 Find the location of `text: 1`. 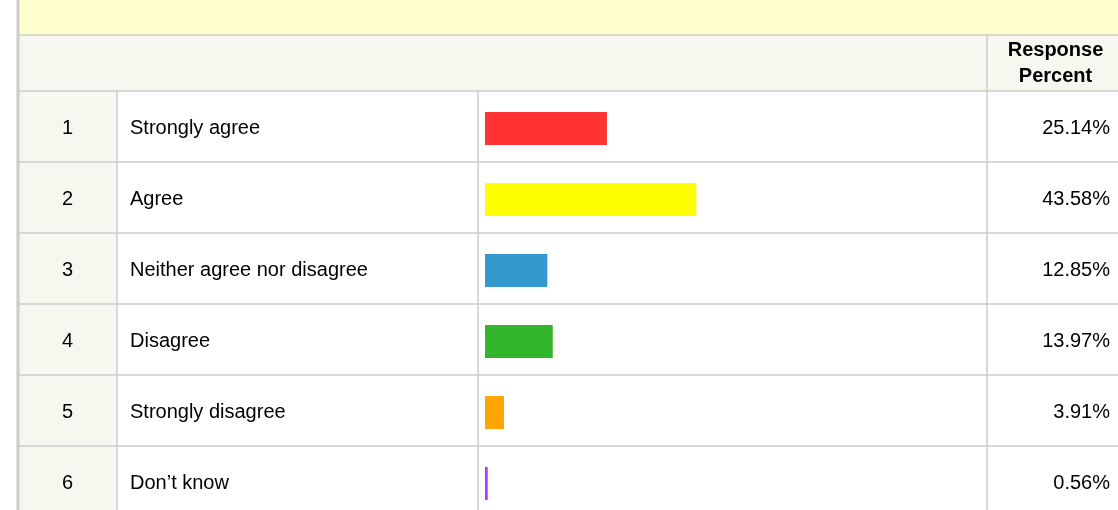

text: 1 is located at coordinates (67, 126).